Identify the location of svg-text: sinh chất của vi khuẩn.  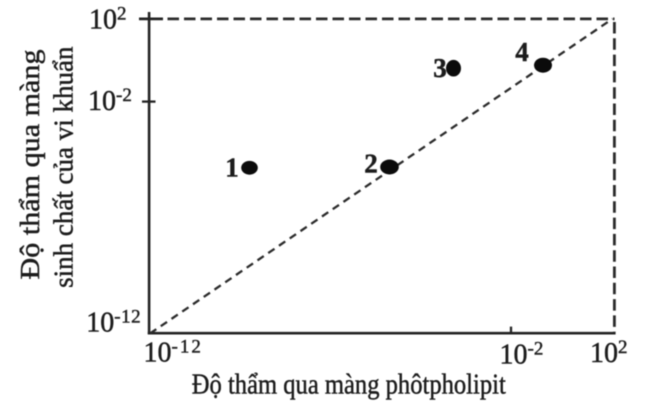
(64, 167).